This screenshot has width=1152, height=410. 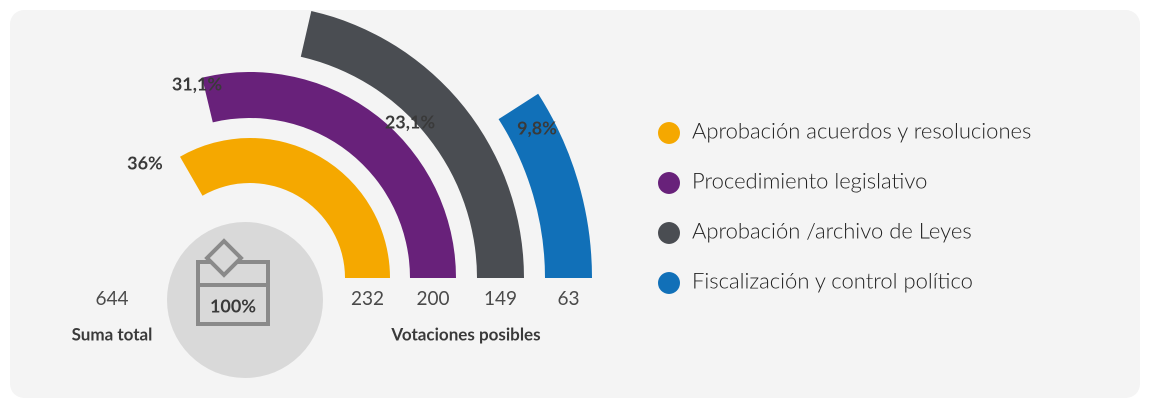 I want to click on total-label-bg, so click(x=233, y=305).